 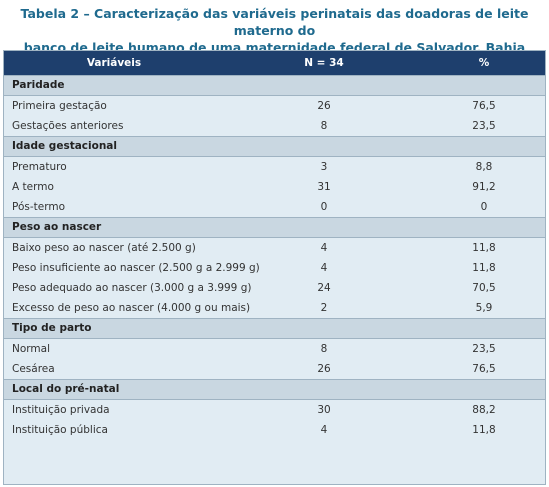 What do you see at coordinates (274, 146) in the screenshot?
I see `section-row: Idade gestacional` at bounding box center [274, 146].